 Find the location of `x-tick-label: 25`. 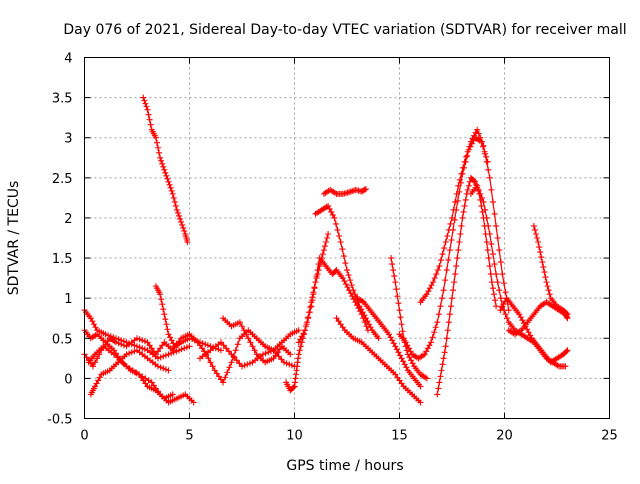

x-tick-label: 25 is located at coordinates (609, 436).